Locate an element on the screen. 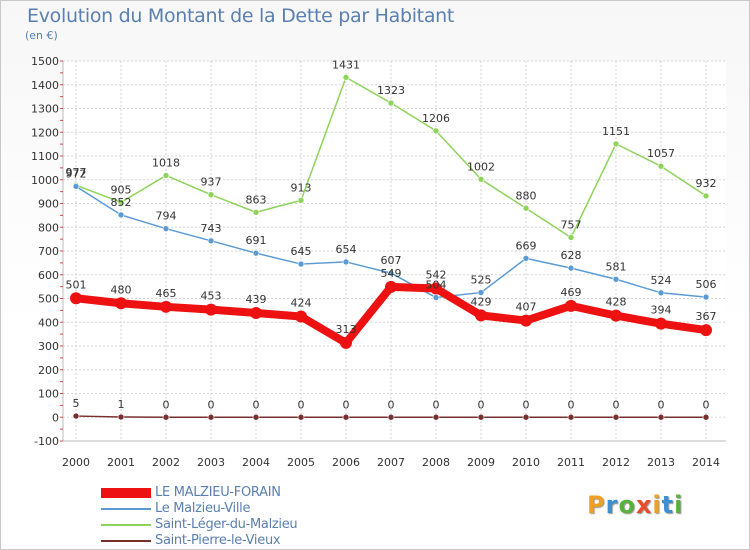 The width and height of the screenshot is (750, 550). legend-label: Saint-Pierre-le-Vieux is located at coordinates (218, 540).